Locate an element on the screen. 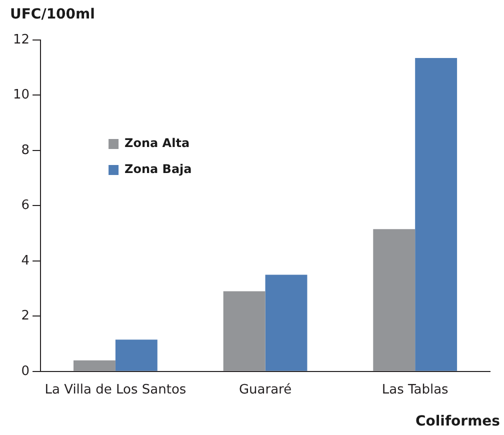 This screenshot has width=504, height=435. x-axis-title: Coliformes is located at coordinates (457, 422).